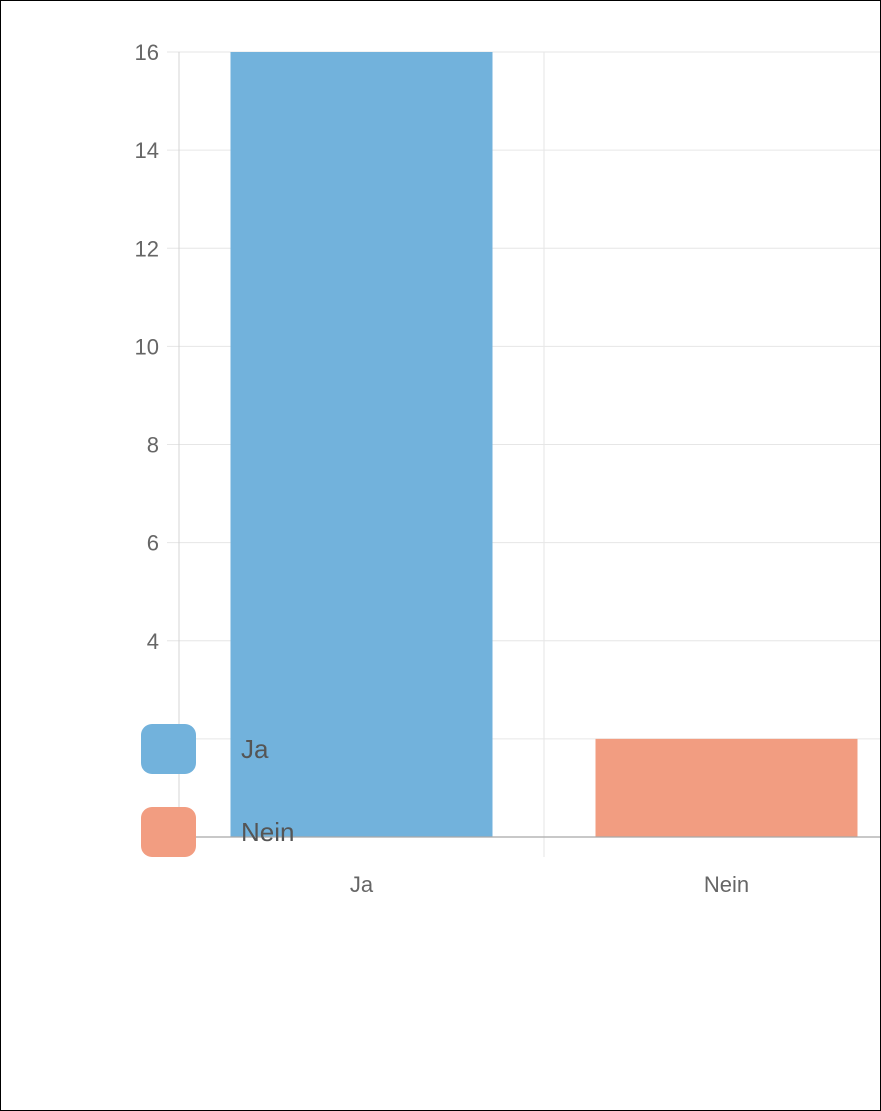 The image size is (881, 1111). I want to click on legend-swatch-nein, so click(168, 832).